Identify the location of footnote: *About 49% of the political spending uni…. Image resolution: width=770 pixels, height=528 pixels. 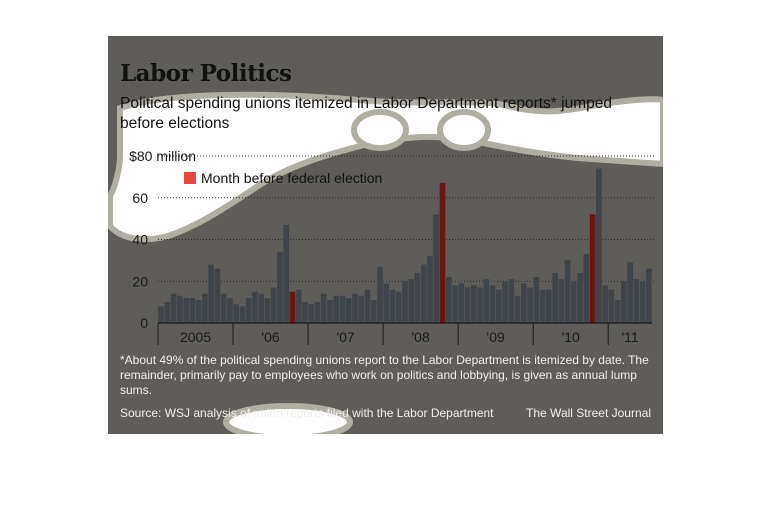
(384, 375).